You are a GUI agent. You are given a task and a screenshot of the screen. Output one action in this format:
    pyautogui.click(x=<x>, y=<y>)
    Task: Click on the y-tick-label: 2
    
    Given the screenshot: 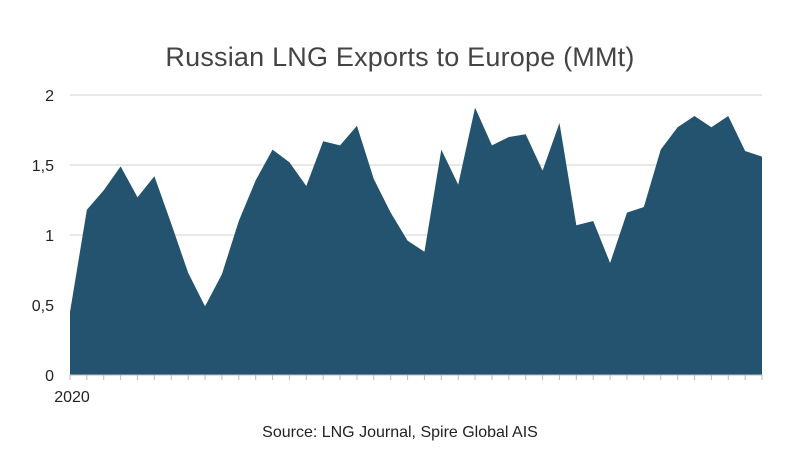 What is the action you would take?
    pyautogui.click(x=49, y=96)
    